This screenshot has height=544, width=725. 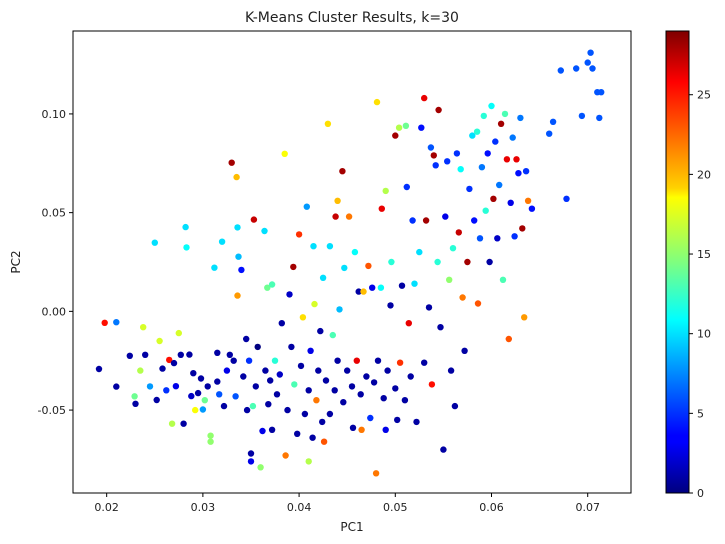 I want to click on x-tick-label: 0.07, so click(x=587, y=507).